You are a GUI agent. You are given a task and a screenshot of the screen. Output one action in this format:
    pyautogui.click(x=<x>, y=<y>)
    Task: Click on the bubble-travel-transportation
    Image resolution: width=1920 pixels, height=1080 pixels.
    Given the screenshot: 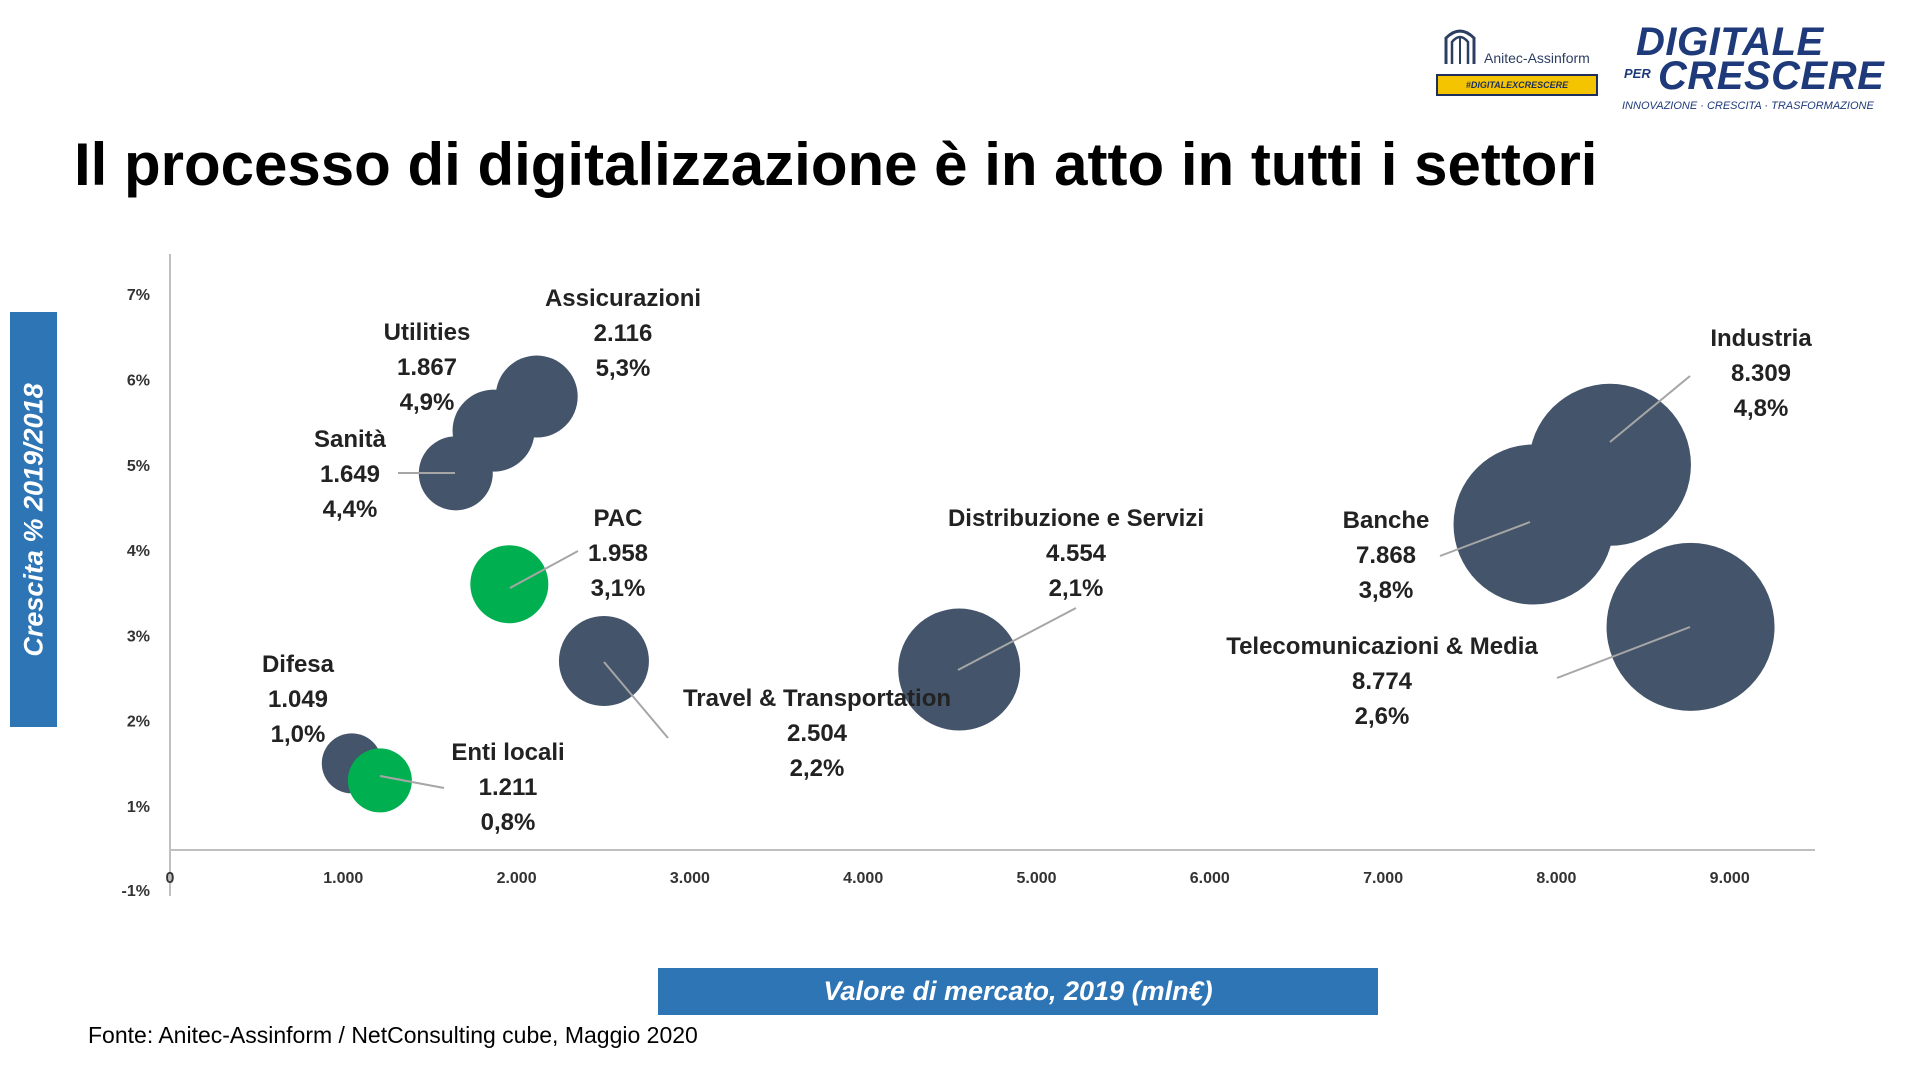 What is the action you would take?
    pyautogui.click(x=603, y=660)
    